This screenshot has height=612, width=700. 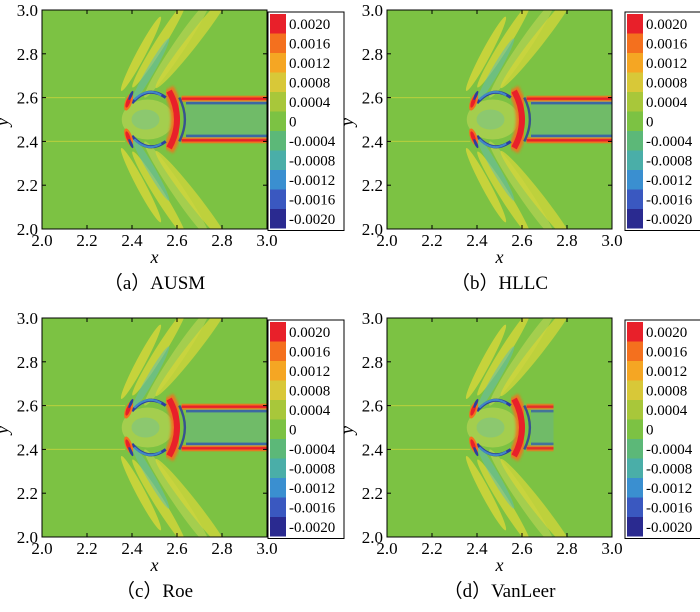 I want to click on legend-level-label: -0.0012, so click(x=312, y=181).